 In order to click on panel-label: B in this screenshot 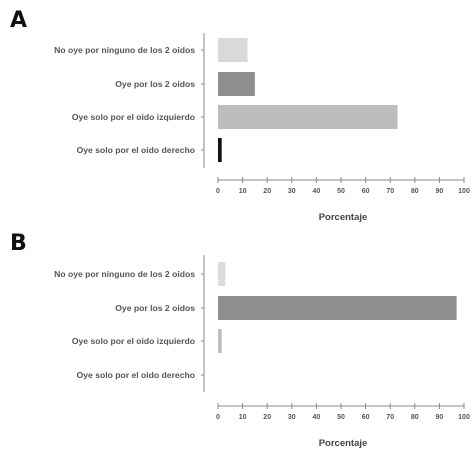, I will do `click(18, 243)`.